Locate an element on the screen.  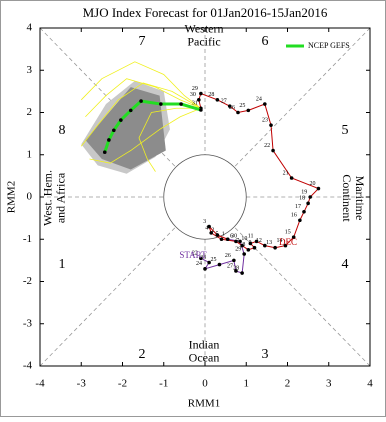
x-tick-label: 3 is located at coordinates (329, 384).